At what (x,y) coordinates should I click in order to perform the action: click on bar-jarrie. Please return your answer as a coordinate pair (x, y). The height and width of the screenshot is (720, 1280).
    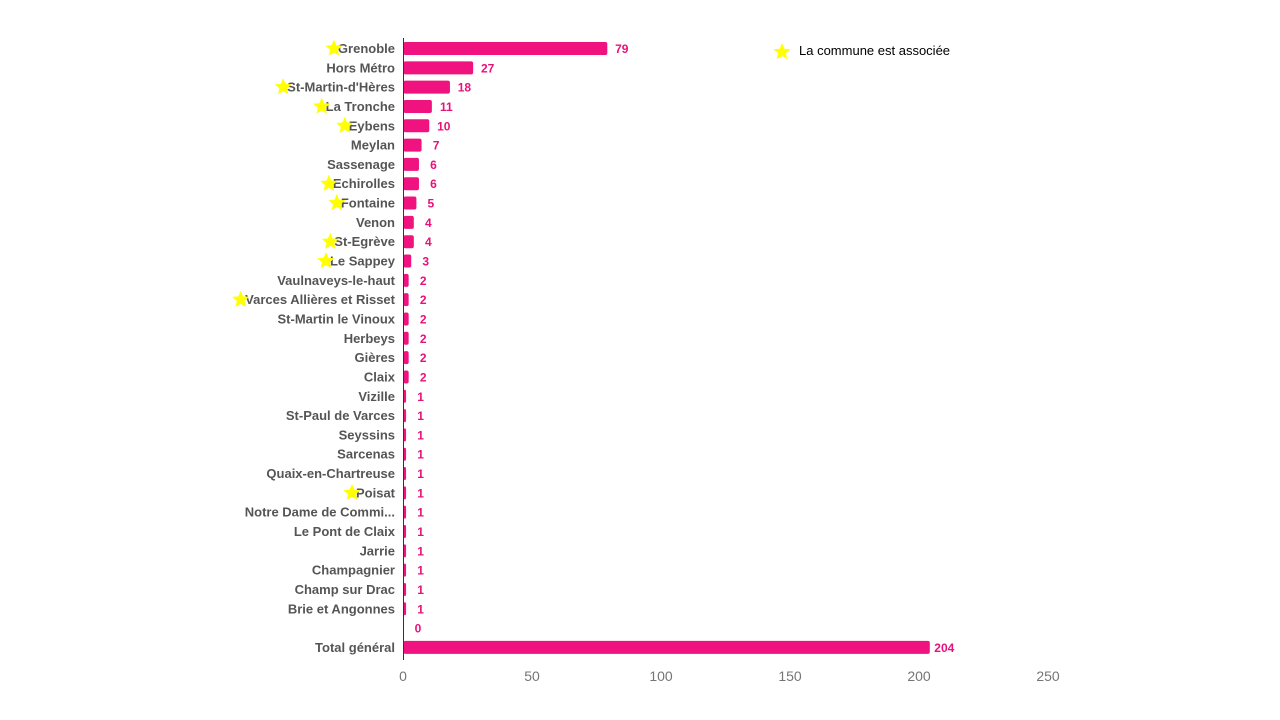
    Looking at the image, I should click on (405, 551).